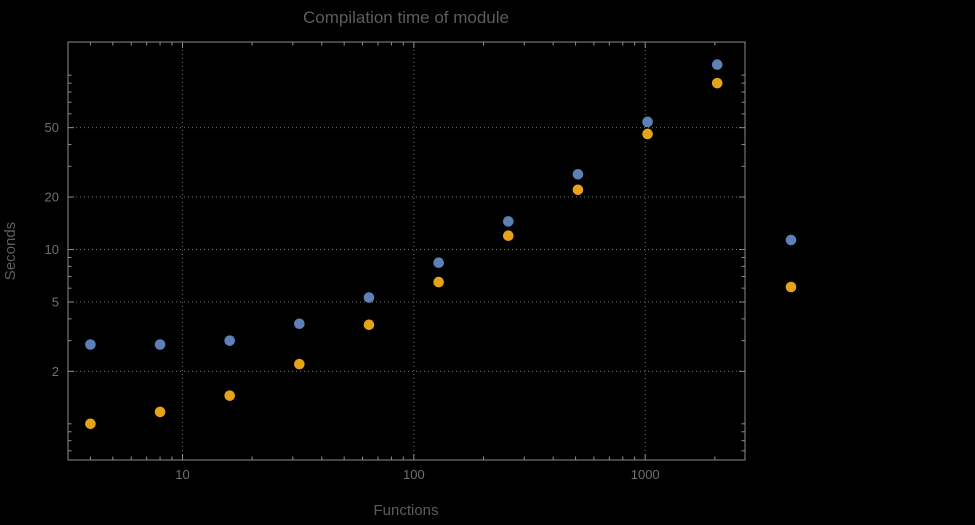  Describe the element at coordinates (645, 474) in the screenshot. I see `x-tick-label: 1000` at that location.